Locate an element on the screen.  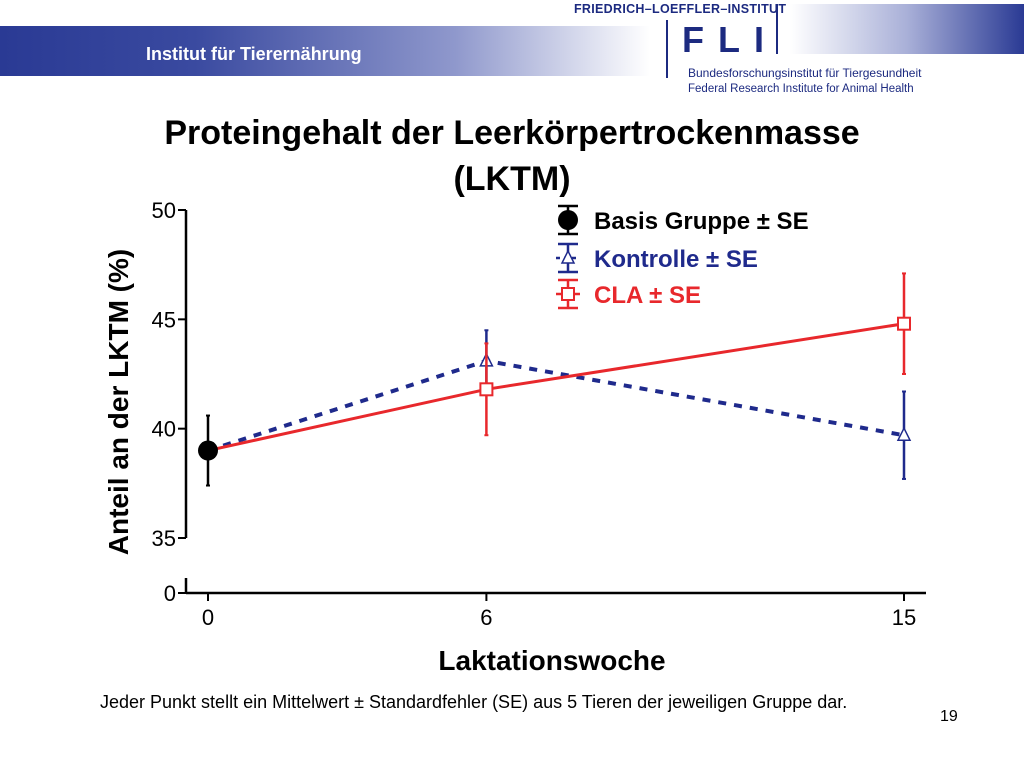
institute-name: FRIEDRICH–LOEFFLER–INSTITUT is located at coordinates (680, 9).